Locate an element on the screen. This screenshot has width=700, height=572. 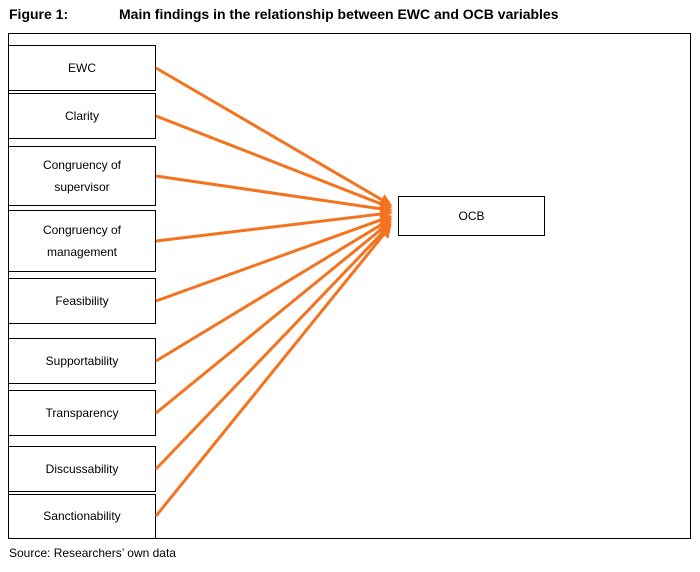
variable-box-feasibility: Feasibility is located at coordinates (82, 301).